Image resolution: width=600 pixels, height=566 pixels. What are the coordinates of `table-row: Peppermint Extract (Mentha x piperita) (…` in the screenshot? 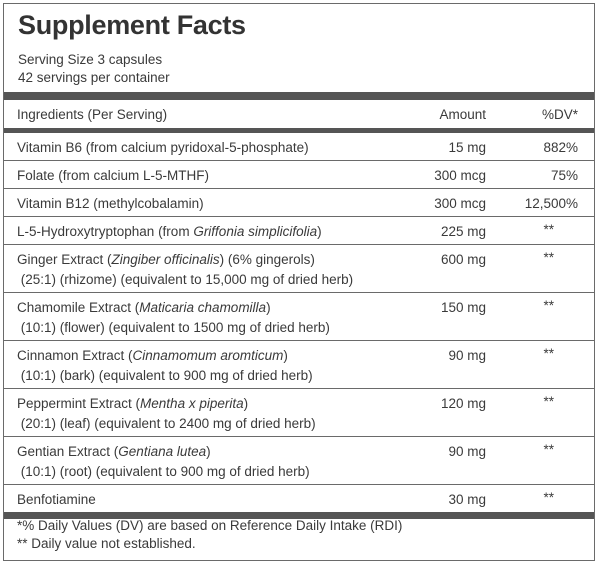 It's located at (299, 413).